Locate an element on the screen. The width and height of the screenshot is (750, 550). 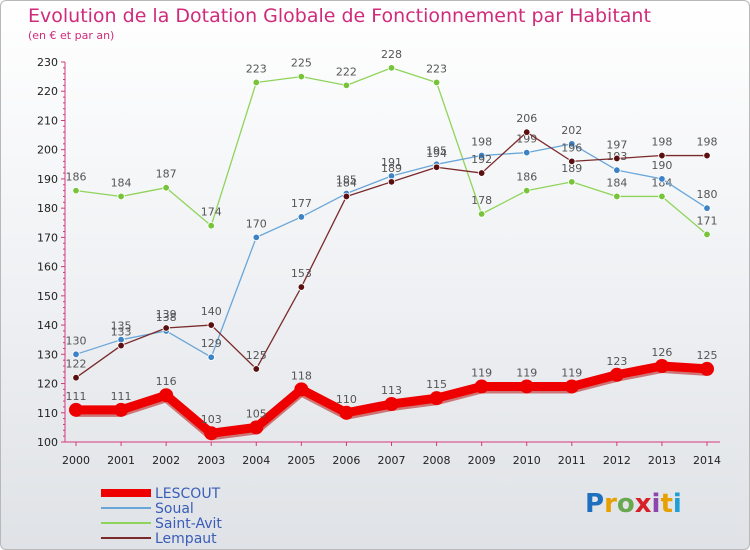
legend-label-saint-avit: Saint-Avit is located at coordinates (188, 524).